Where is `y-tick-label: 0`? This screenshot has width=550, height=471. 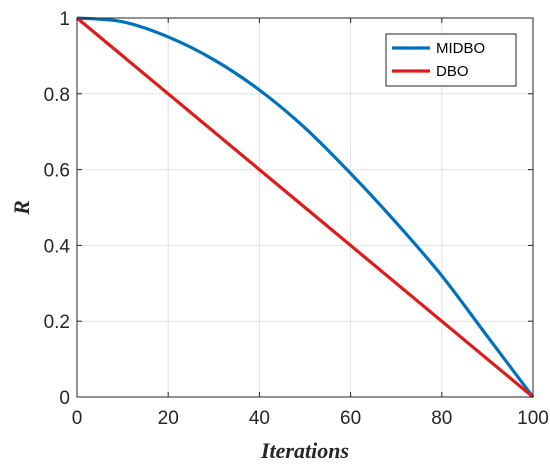
y-tick-label: 0 is located at coordinates (64, 398).